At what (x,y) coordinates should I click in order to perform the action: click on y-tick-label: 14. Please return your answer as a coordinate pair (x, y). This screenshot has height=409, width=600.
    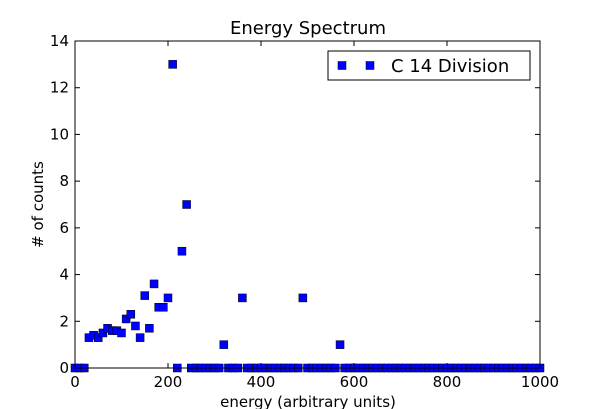
    Looking at the image, I should click on (59, 41).